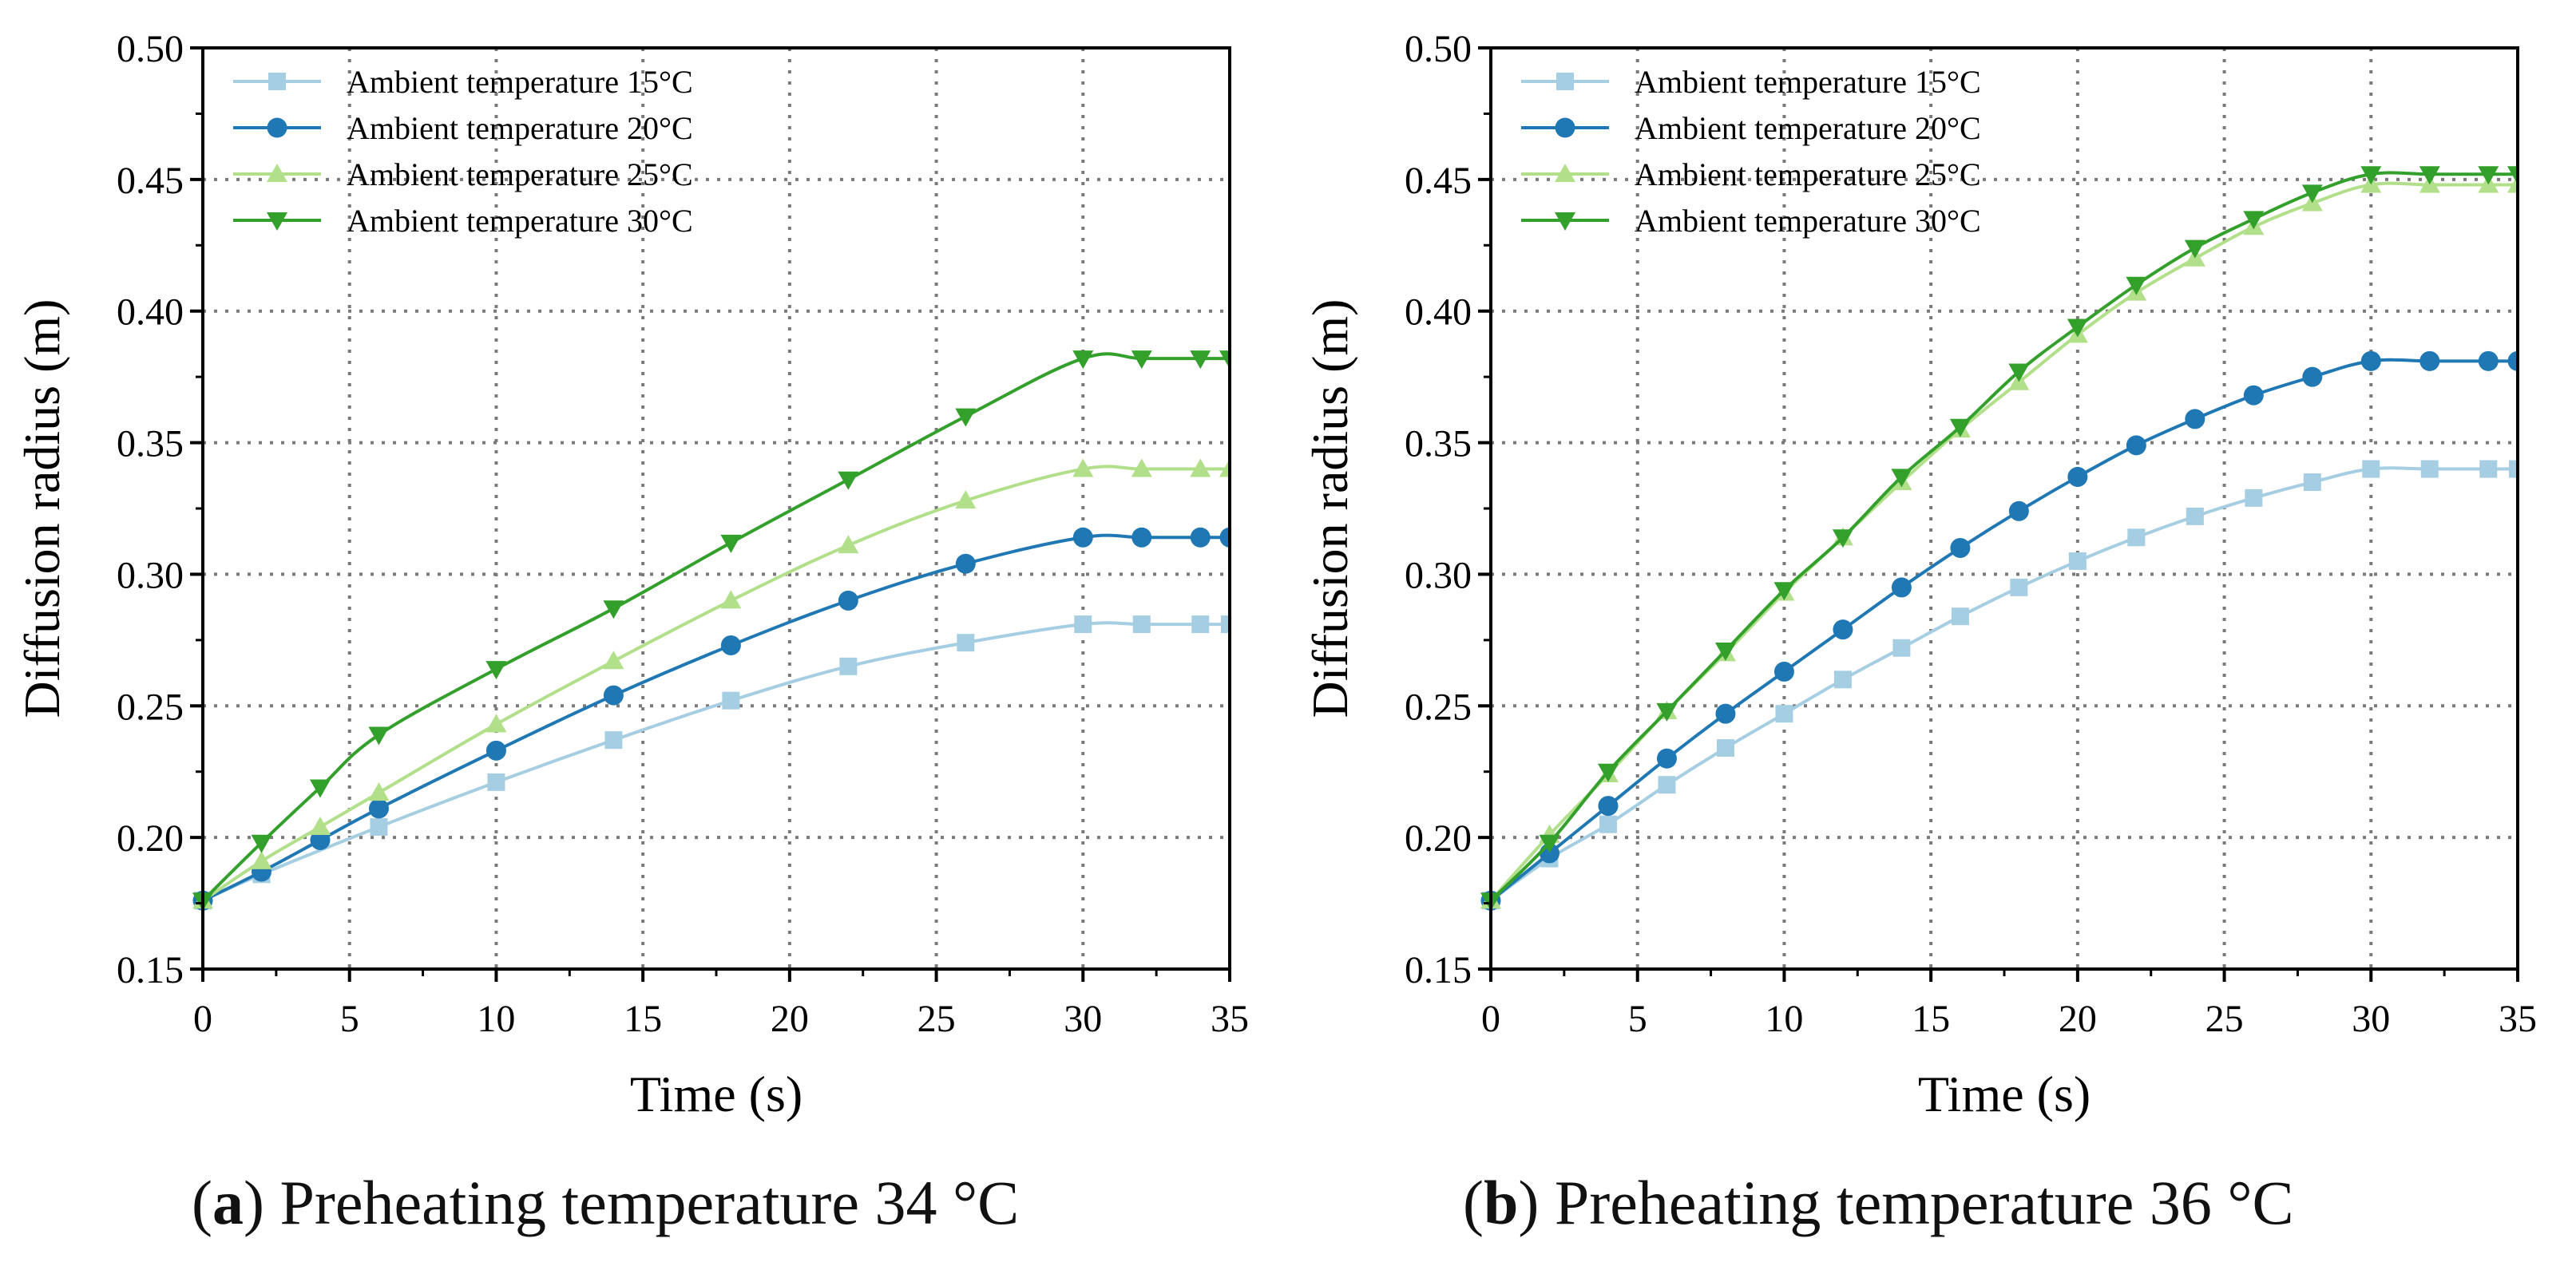  I want to click on chart-a-xtick-label: 15, so click(643, 1019).